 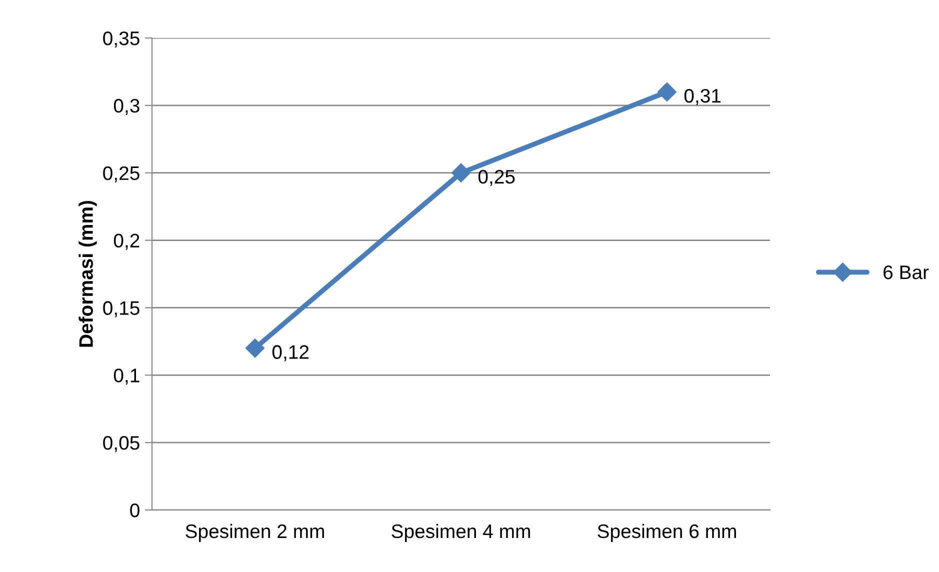 What do you see at coordinates (87, 273) in the screenshot?
I see `y-axis-title: Deformasi (mm)` at bounding box center [87, 273].